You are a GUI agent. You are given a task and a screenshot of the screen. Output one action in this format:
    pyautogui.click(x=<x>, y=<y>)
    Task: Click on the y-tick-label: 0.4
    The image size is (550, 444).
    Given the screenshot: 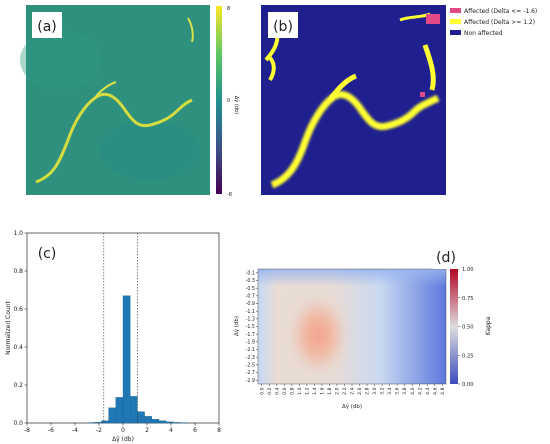 What is the action you would take?
    pyautogui.click(x=18, y=347)
    